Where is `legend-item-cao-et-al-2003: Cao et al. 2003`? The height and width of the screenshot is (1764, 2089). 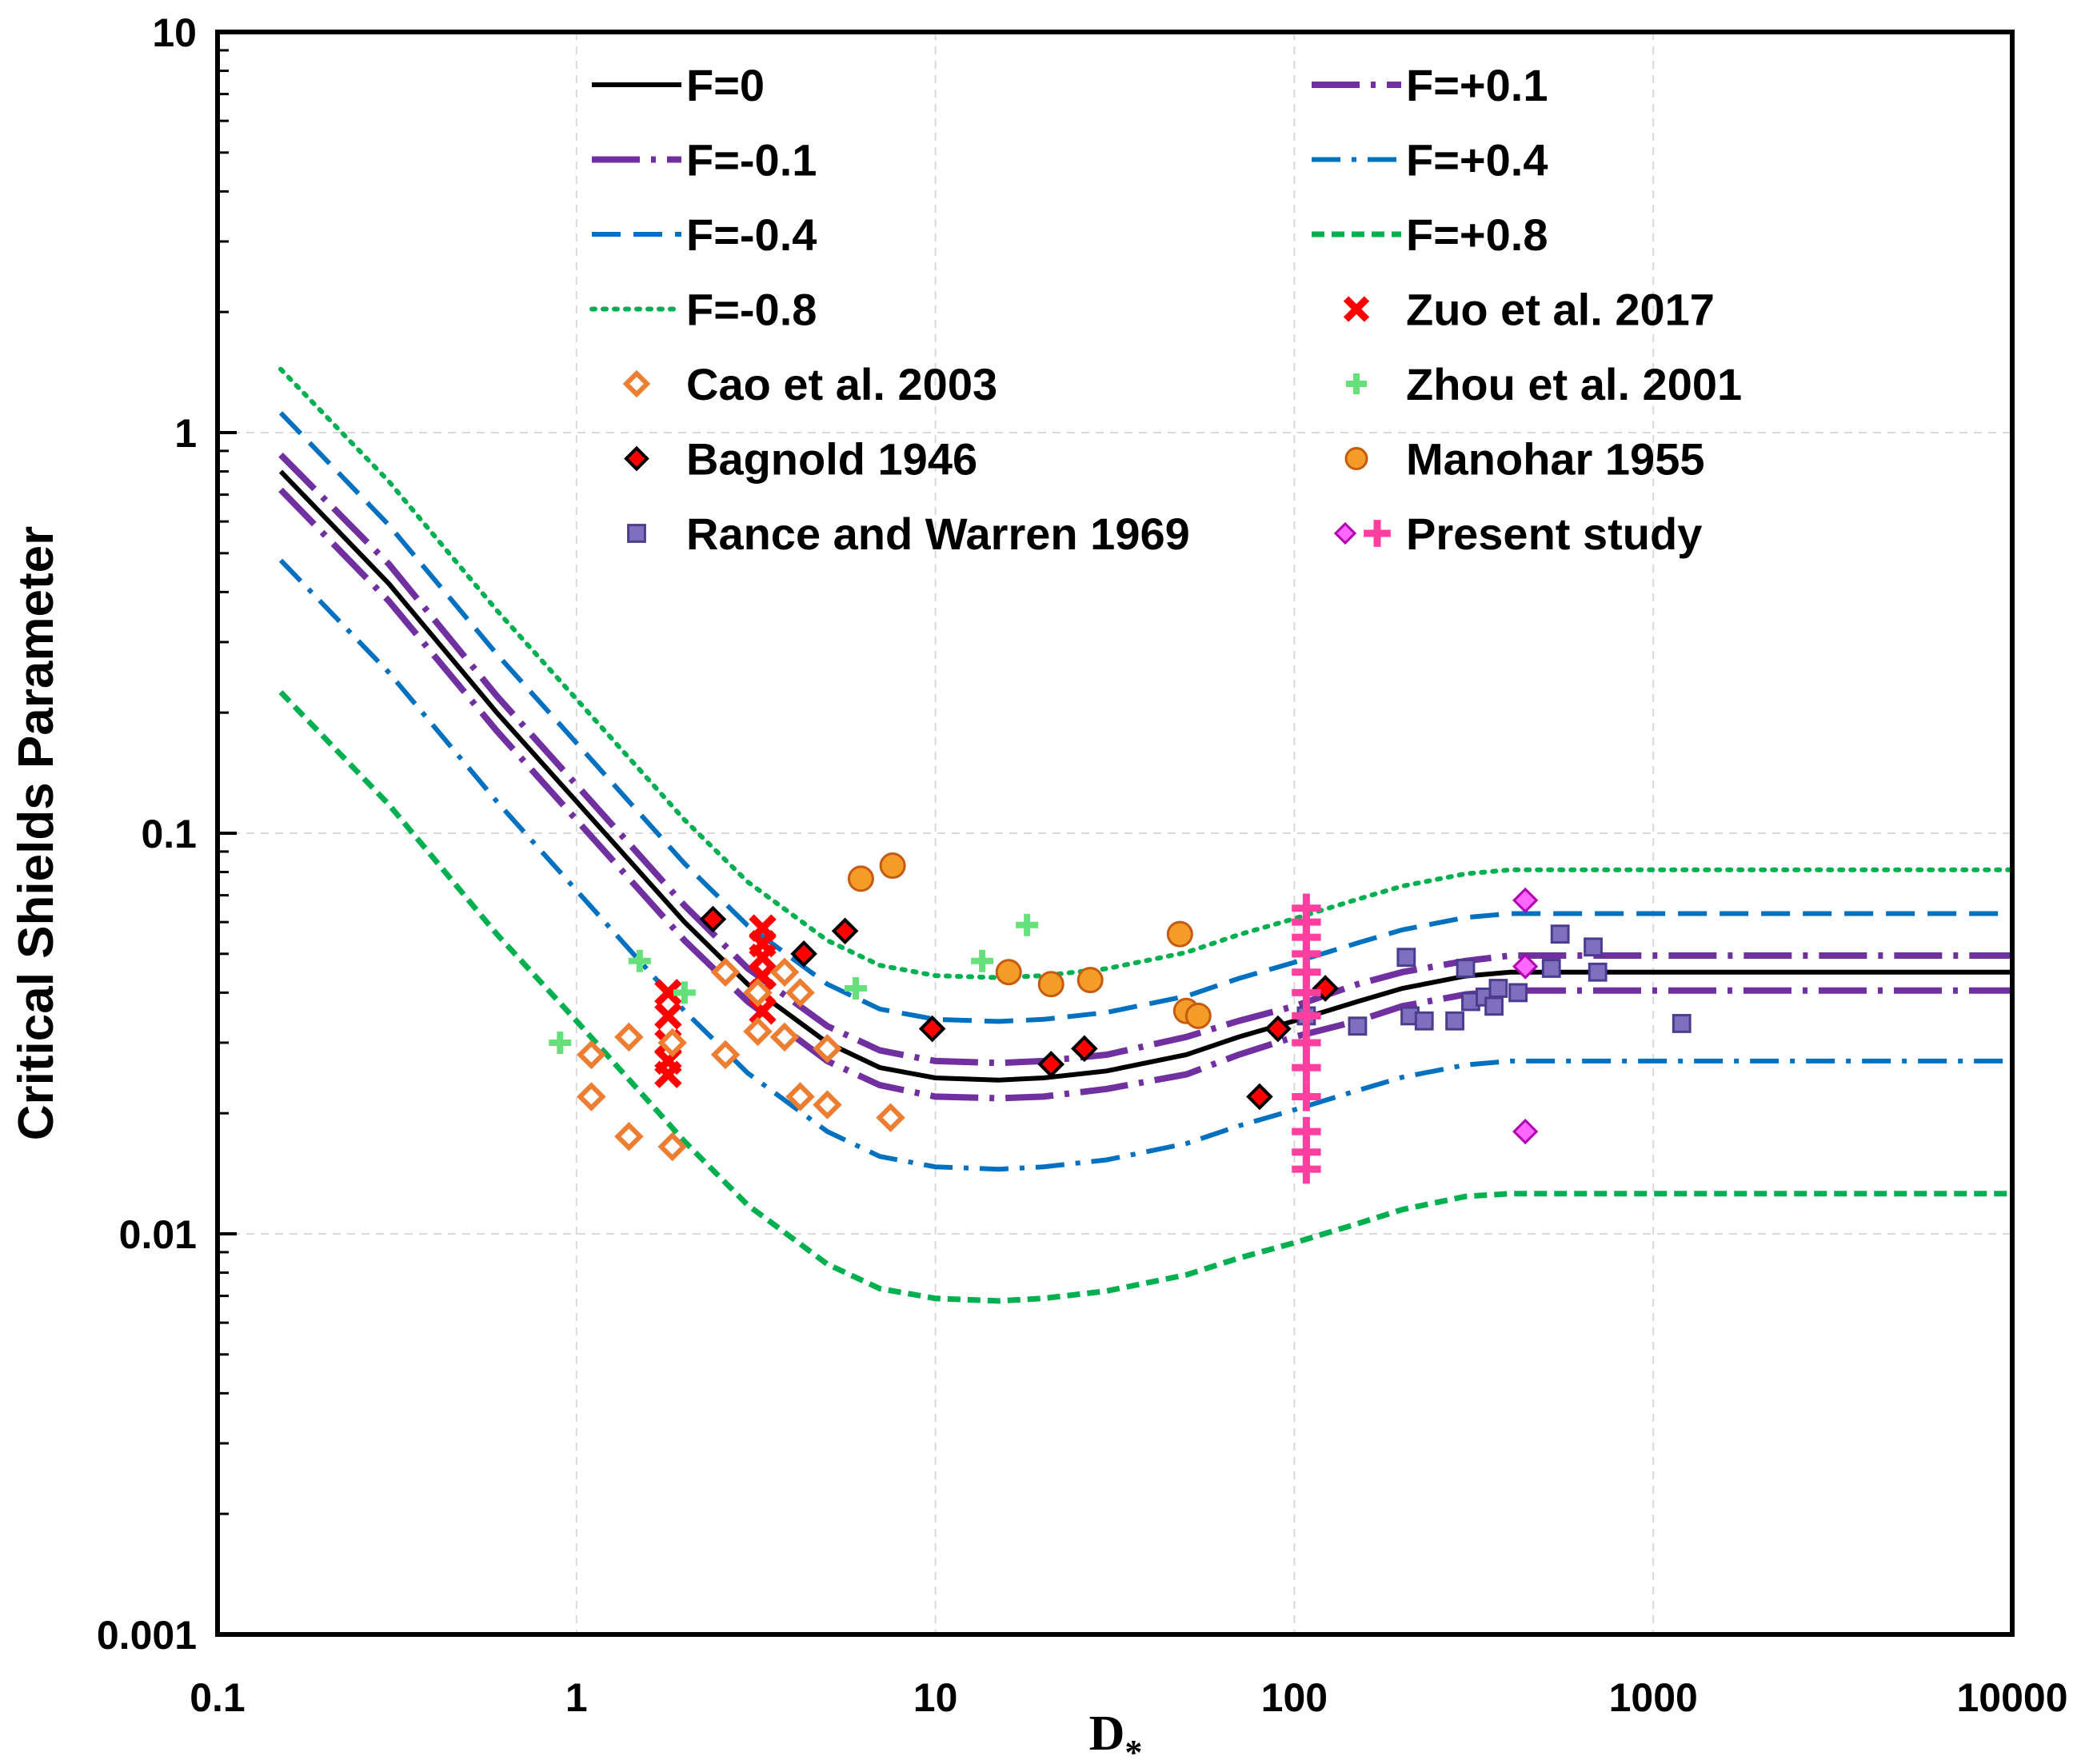
legend-item-cao-et-al-2003: Cao et al. 2003 is located at coordinates (809, 384).